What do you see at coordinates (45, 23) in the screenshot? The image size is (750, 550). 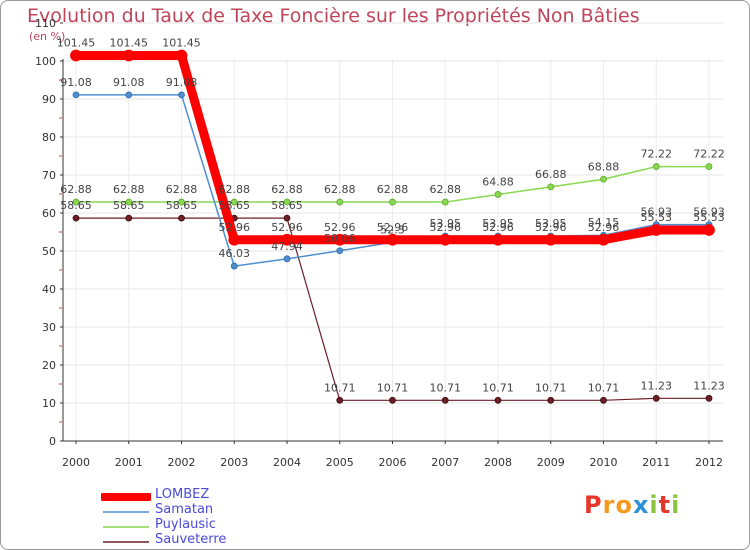 I see `y-tick-label: 110` at bounding box center [45, 23].